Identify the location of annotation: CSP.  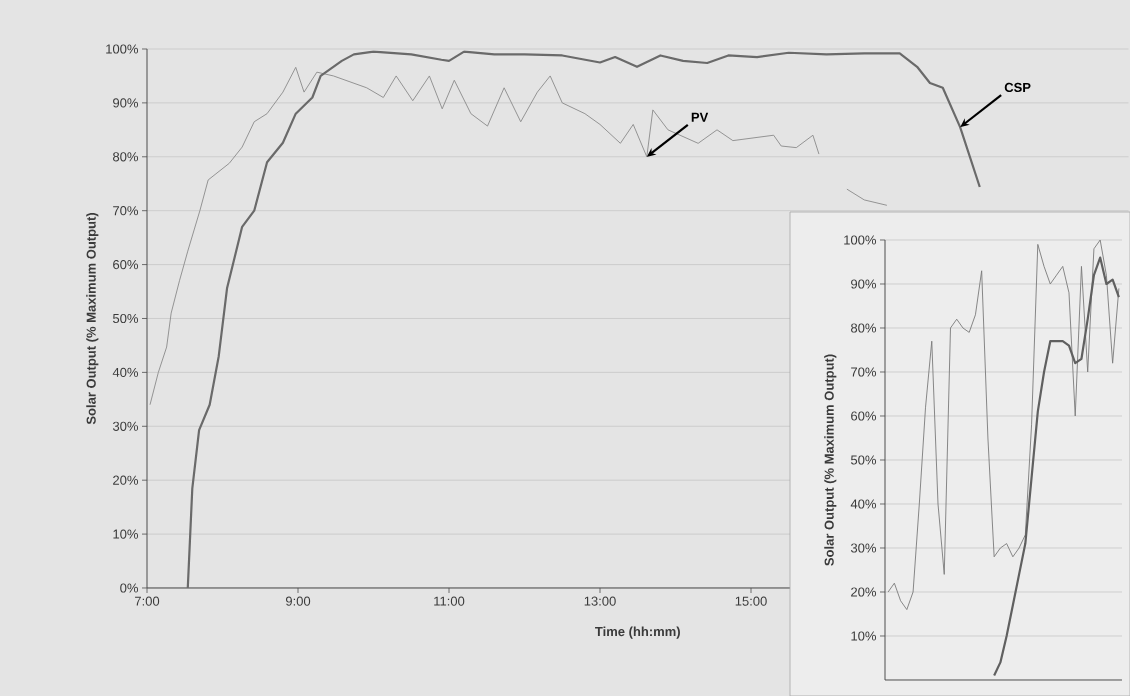
(1017, 87).